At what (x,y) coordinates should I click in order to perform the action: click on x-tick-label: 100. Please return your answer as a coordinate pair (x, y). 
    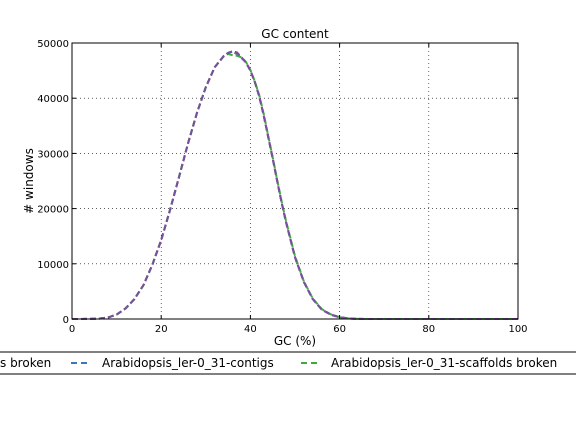
    Looking at the image, I should click on (517, 329).